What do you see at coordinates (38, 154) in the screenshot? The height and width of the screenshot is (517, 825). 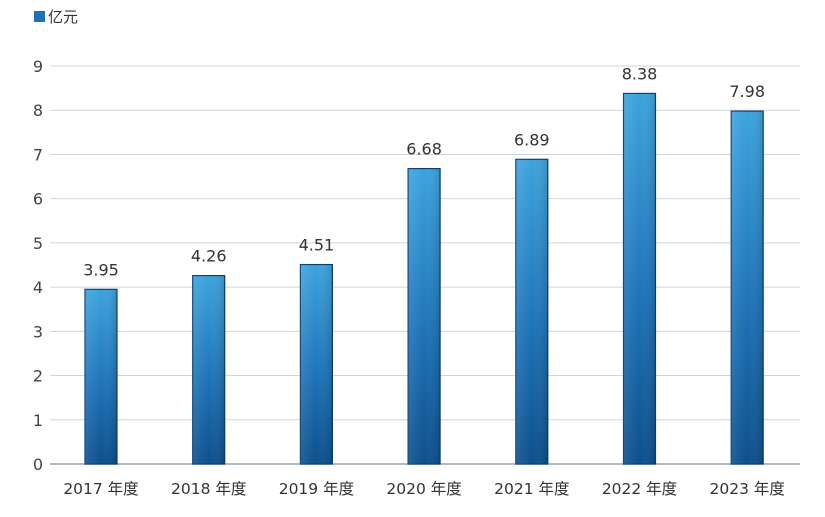 I see `y-tick-label: 7` at bounding box center [38, 154].